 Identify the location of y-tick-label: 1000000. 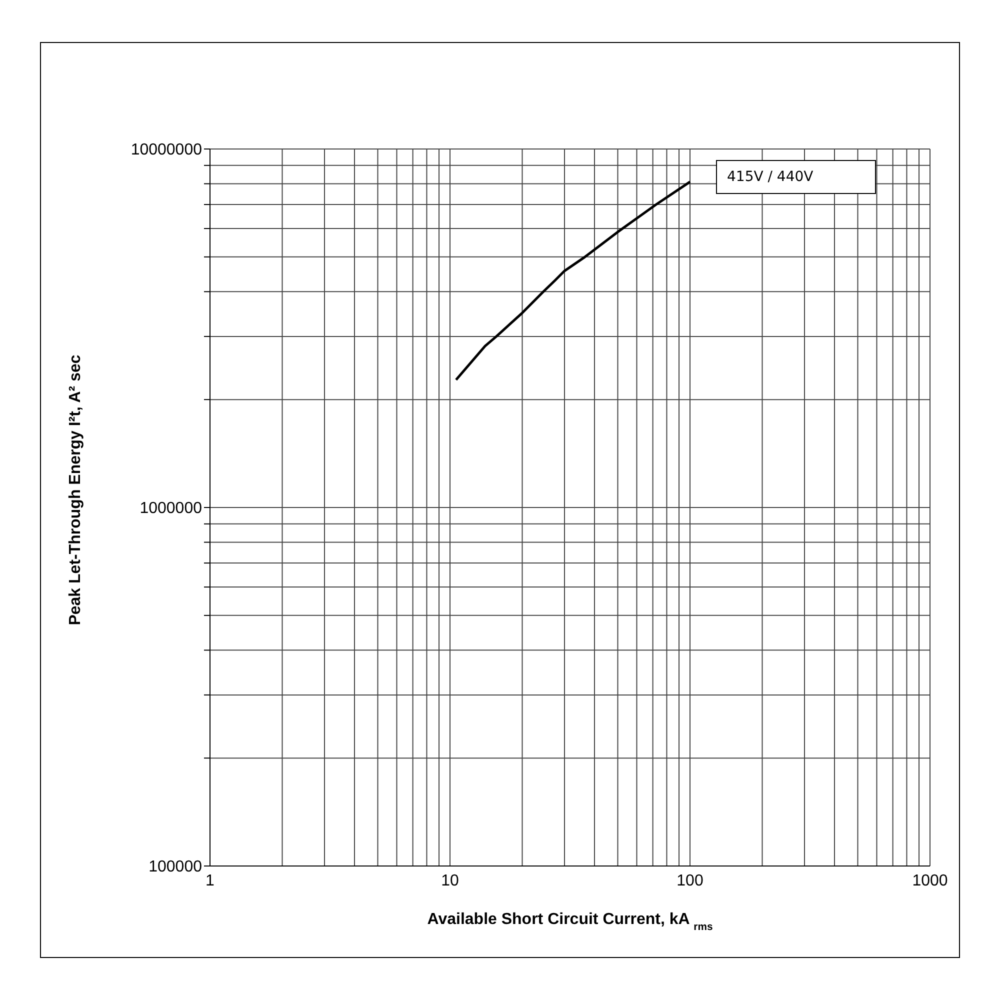
(171, 509).